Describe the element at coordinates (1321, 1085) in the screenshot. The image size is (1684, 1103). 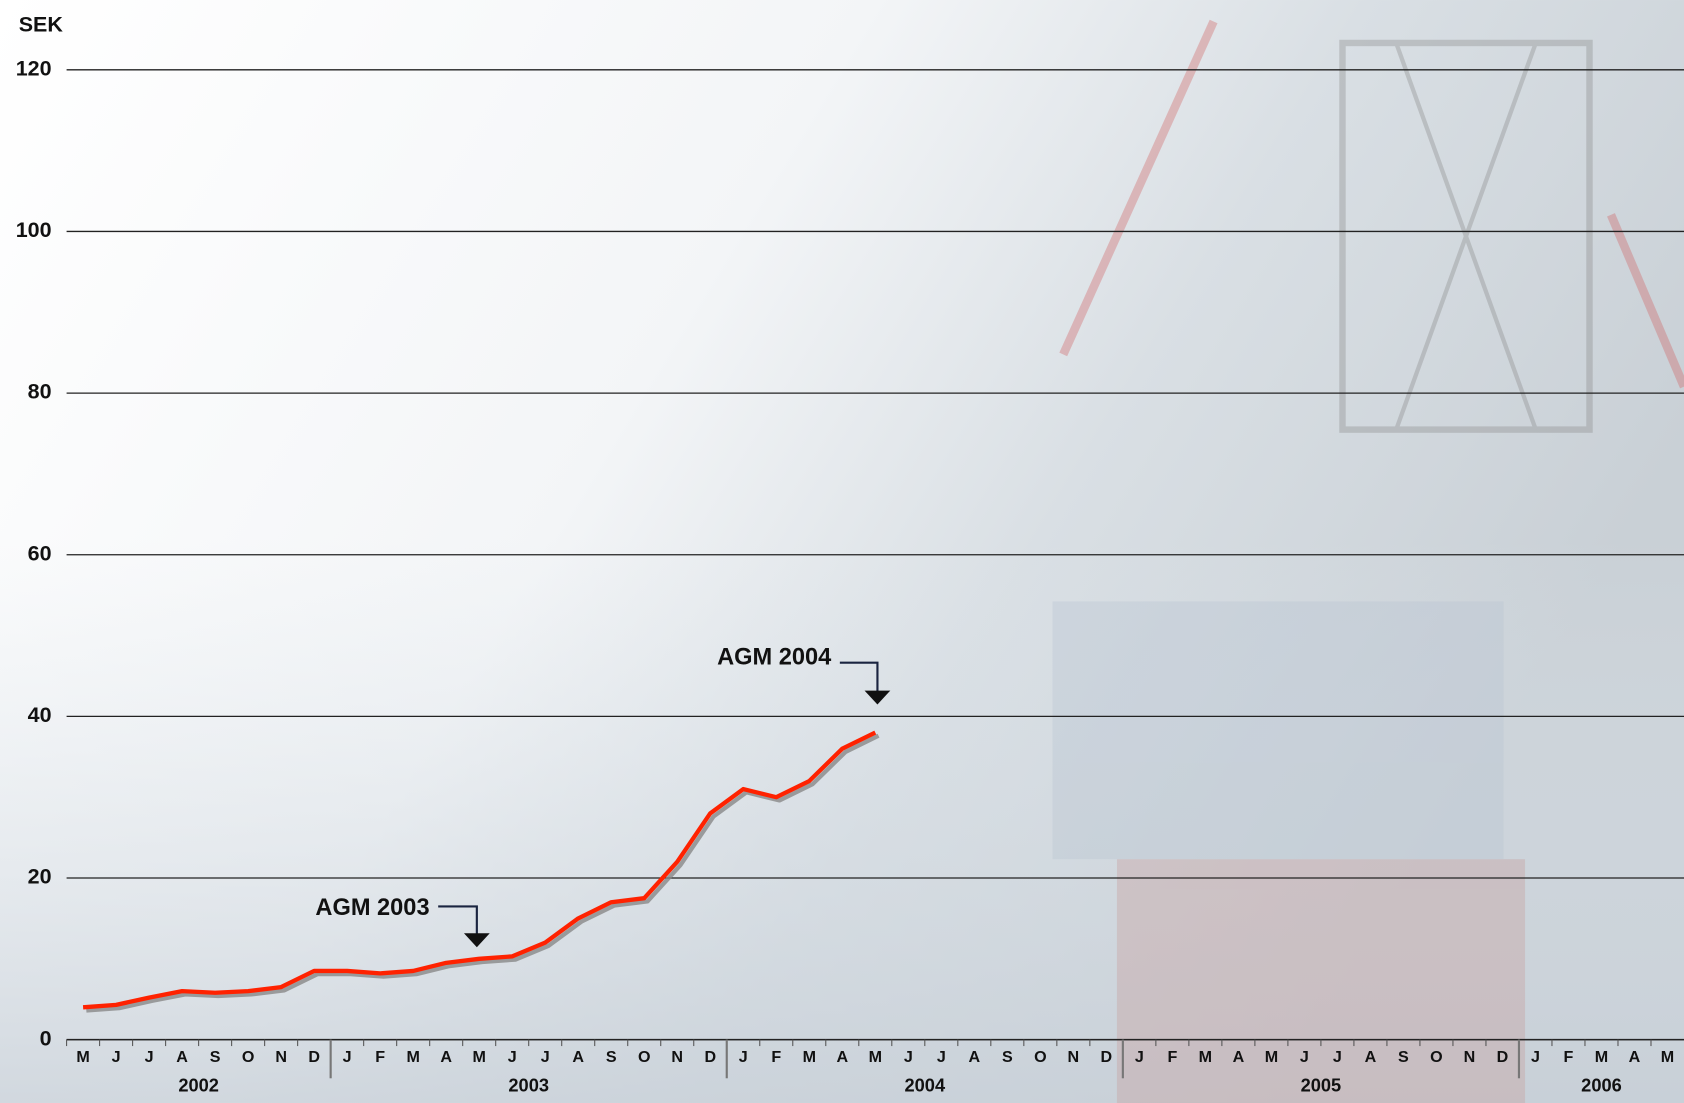
I see `year-label: 2005` at that location.